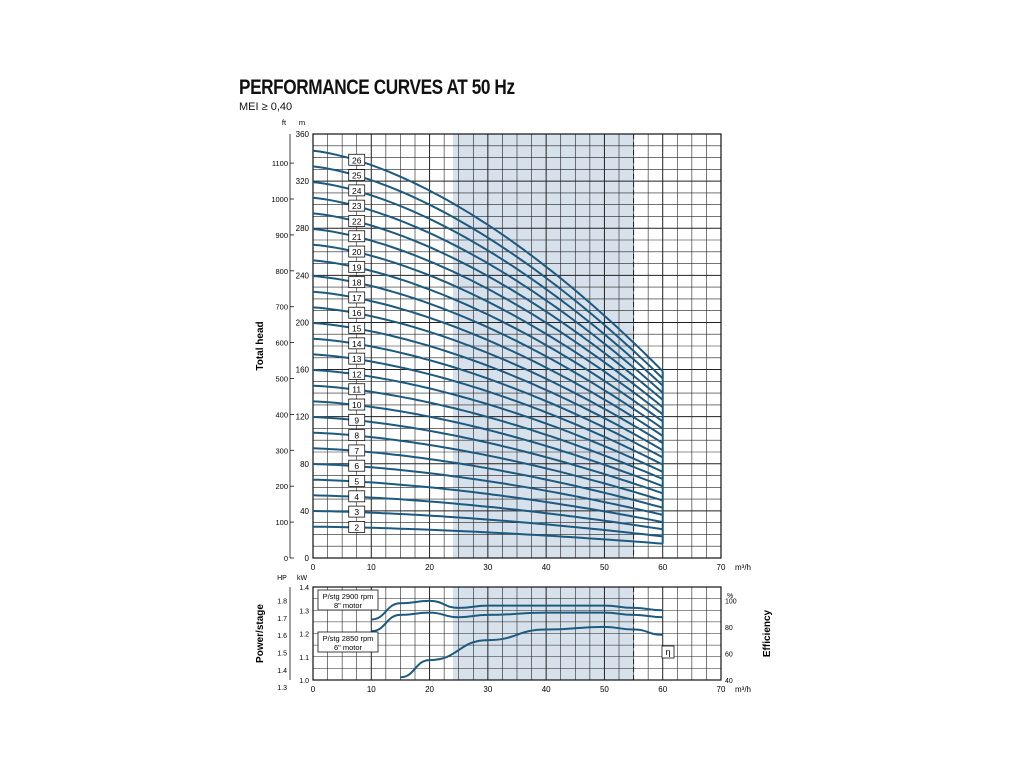 This screenshot has width=1024, height=768. I want to click on y-tick-label-hp: 1.8, so click(282, 601).